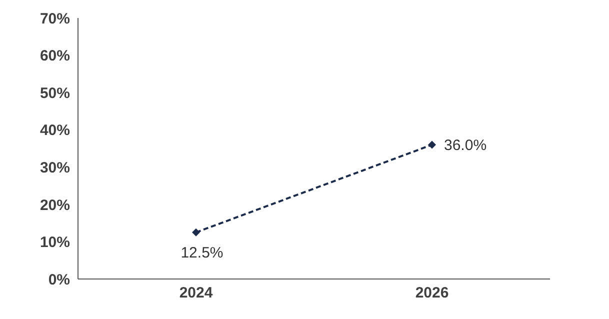  I want to click on y-tick-label: 40%, so click(55, 131).